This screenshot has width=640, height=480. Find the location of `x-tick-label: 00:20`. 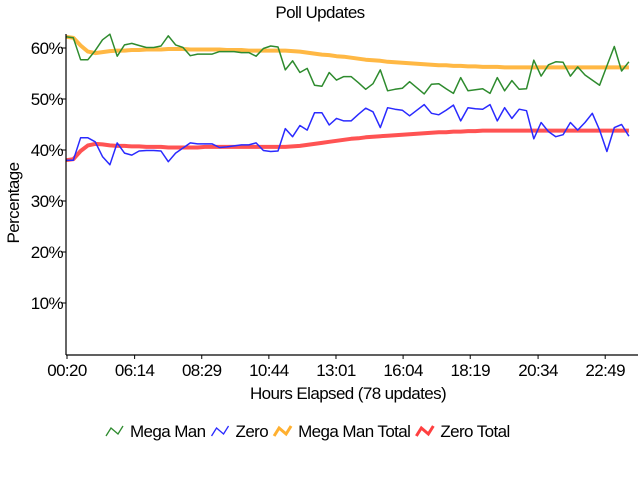

x-tick-label: 00:20 is located at coordinates (67, 370).